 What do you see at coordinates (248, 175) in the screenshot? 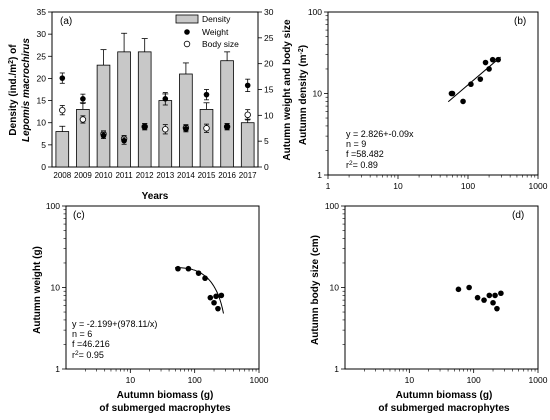
I see `panel-a-x-tick-label: 2017` at bounding box center [248, 175].